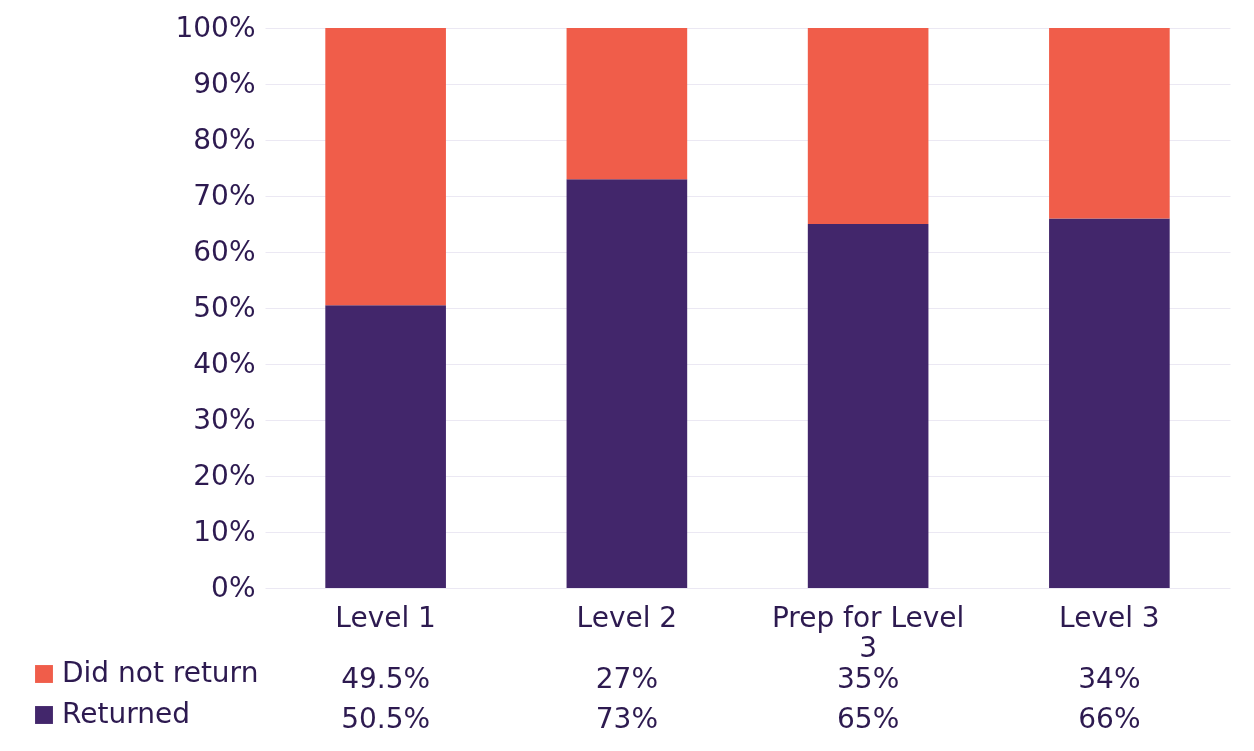  I want to click on data-label: 50.5%, so click(386, 718).